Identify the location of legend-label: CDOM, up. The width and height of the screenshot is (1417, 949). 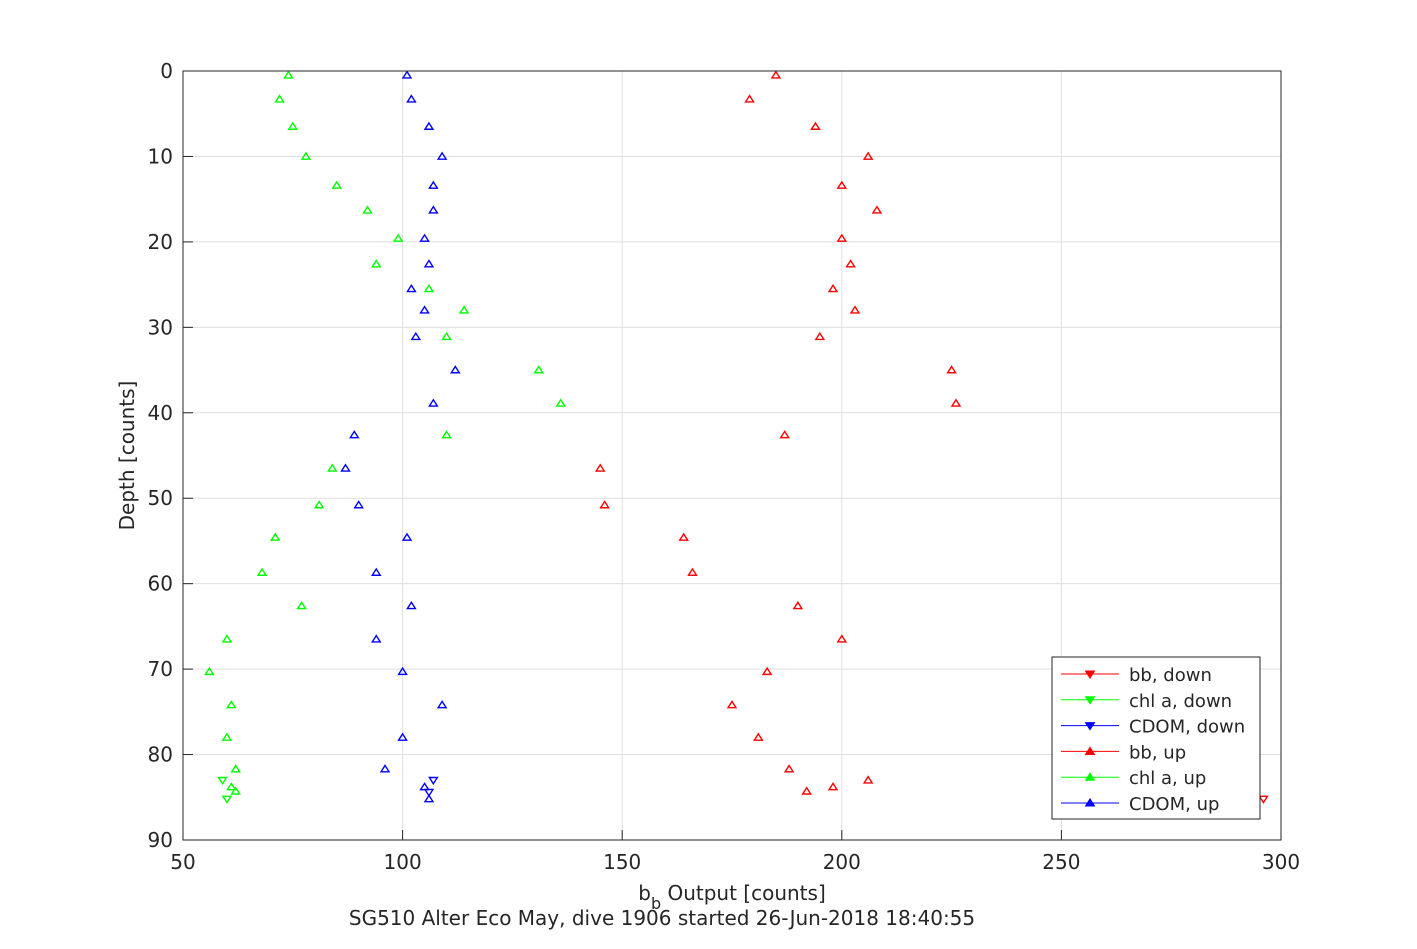
(1174, 804).